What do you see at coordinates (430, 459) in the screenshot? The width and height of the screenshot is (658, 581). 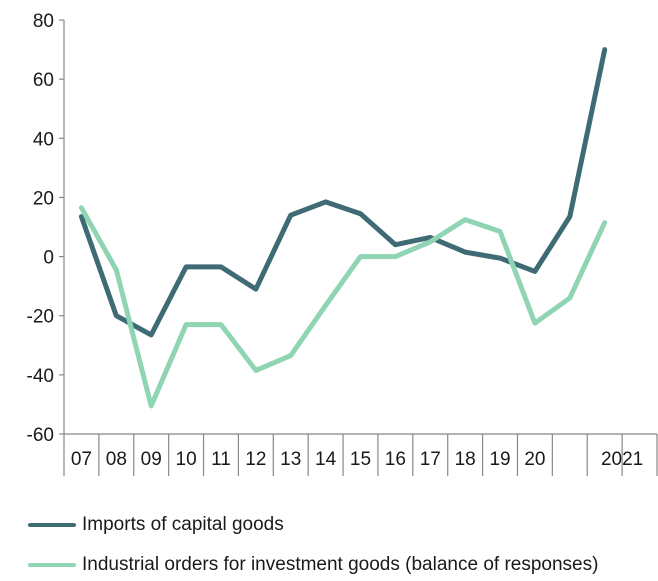 I see `x-tick-label: 17` at bounding box center [430, 459].